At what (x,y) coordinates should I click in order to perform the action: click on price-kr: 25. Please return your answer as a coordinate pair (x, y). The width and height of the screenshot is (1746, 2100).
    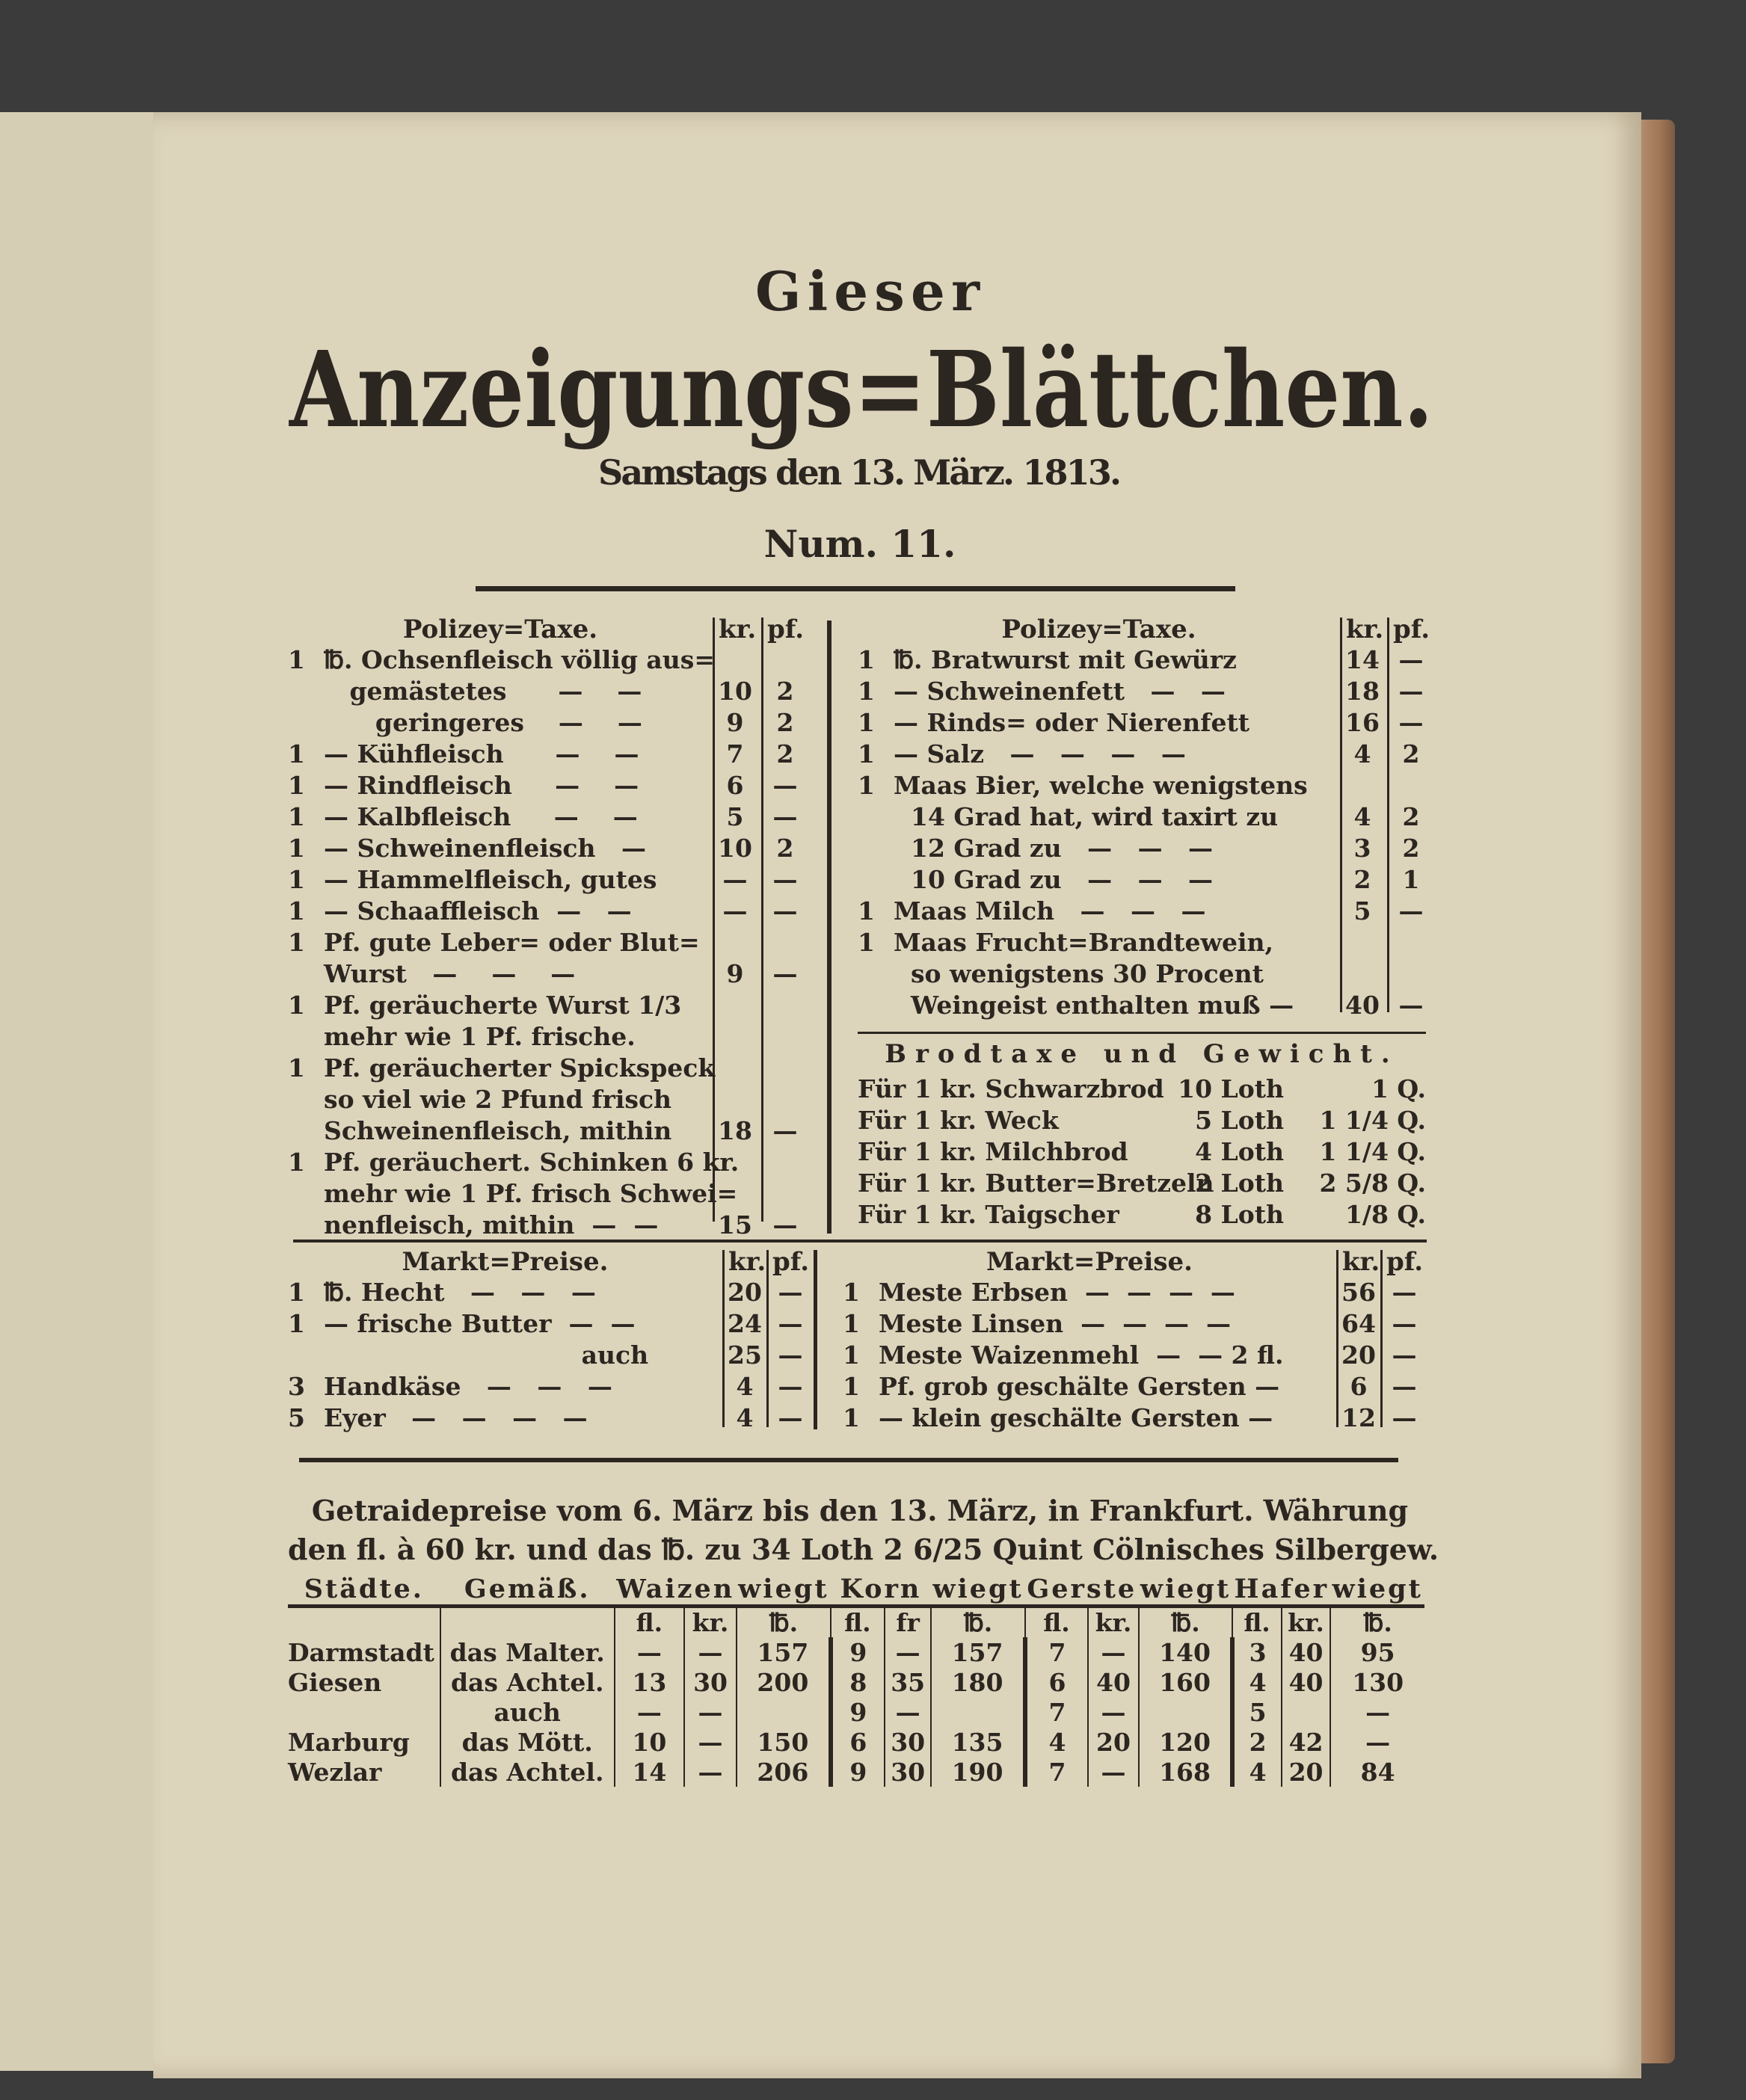
    Looking at the image, I should click on (745, 1355).